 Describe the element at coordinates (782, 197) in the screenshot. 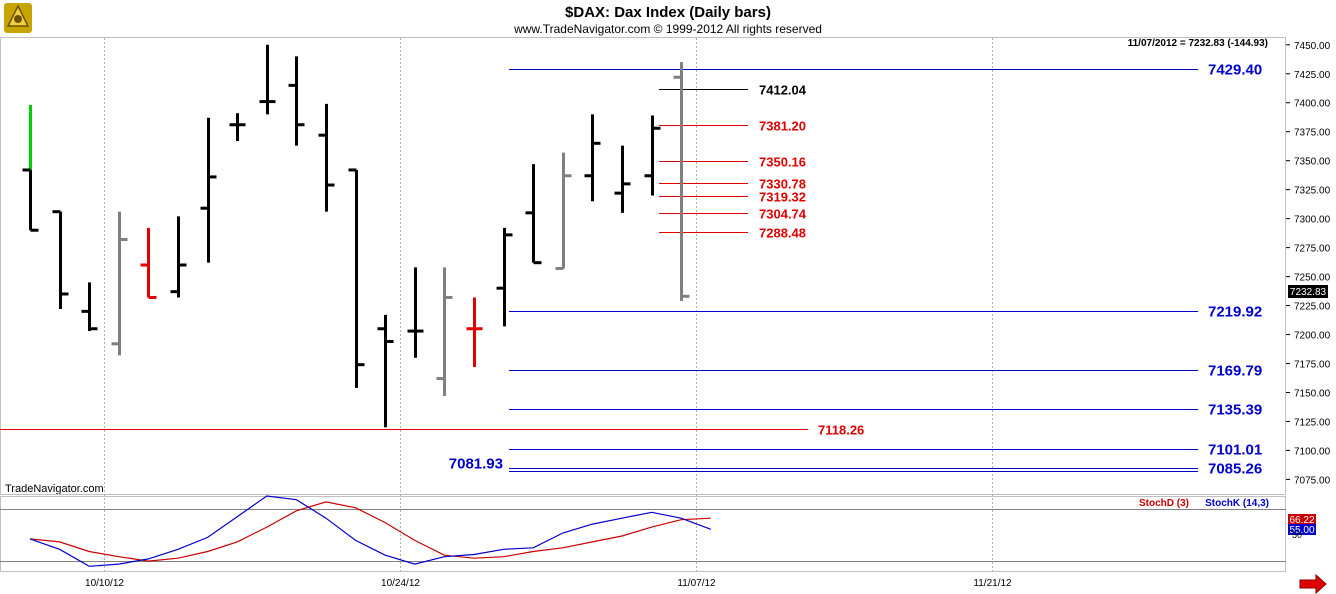

I see `level-label: 7319.32` at that location.